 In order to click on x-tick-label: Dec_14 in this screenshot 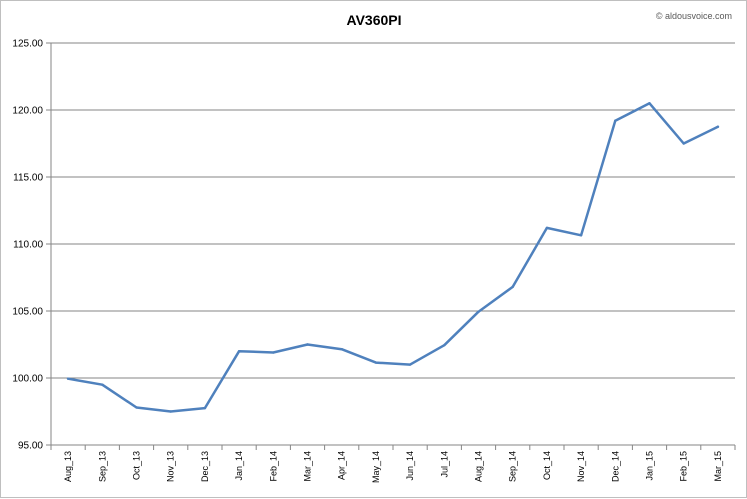, I will do `click(615, 466)`.